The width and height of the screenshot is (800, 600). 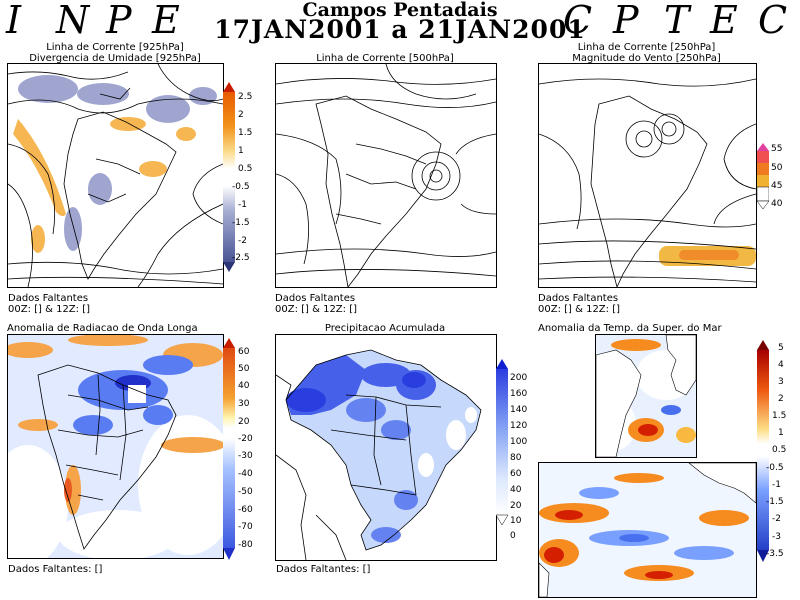 What do you see at coordinates (626, 21) in the screenshot?
I see `cptec-letter-p: P` at bounding box center [626, 21].